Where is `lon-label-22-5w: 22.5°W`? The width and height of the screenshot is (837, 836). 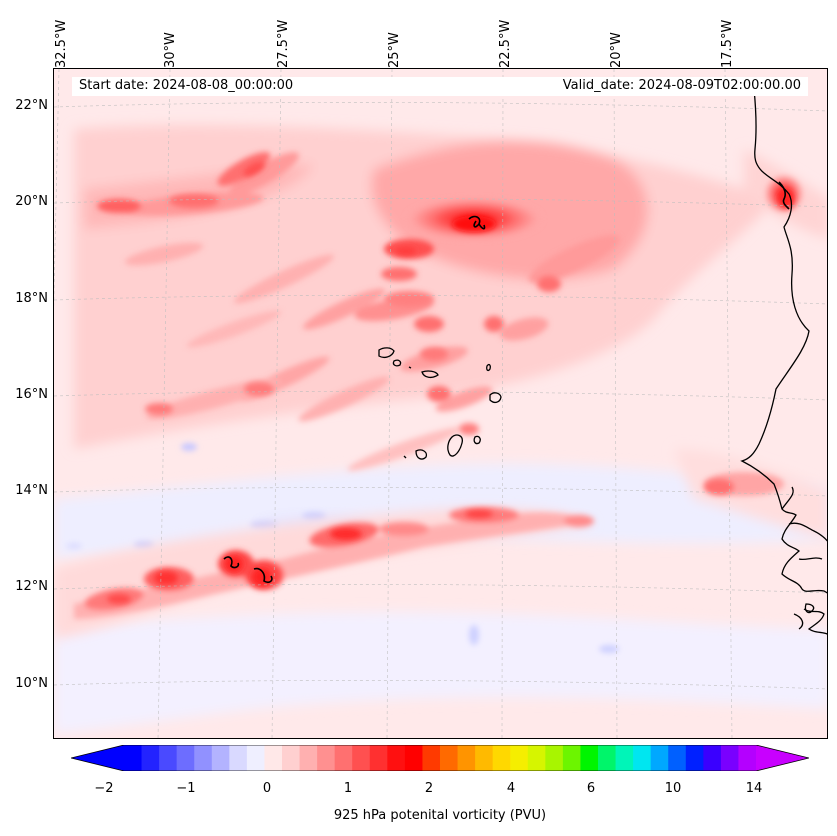 lon-label-22-5w: 22.5°W is located at coordinates (505, 43).